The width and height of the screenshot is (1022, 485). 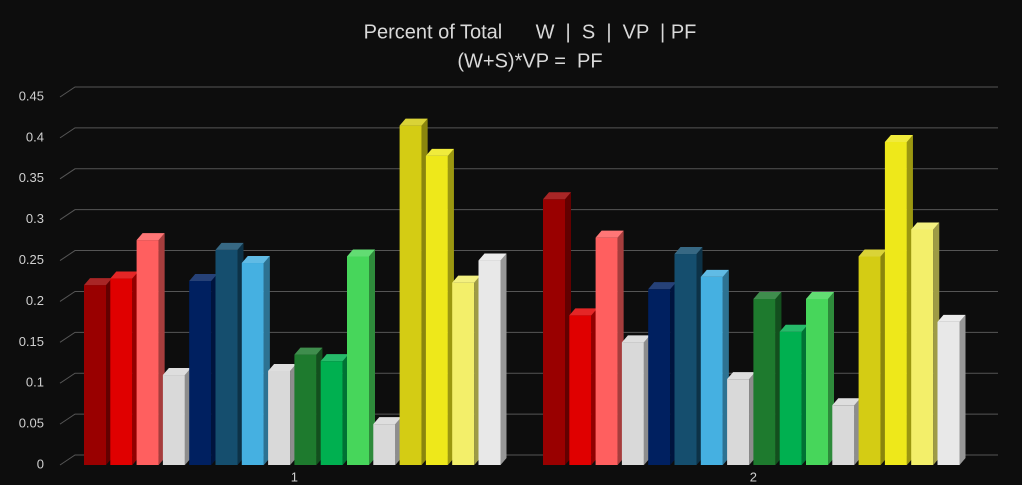 I want to click on y-tick-label: 0.2, so click(x=35, y=300).